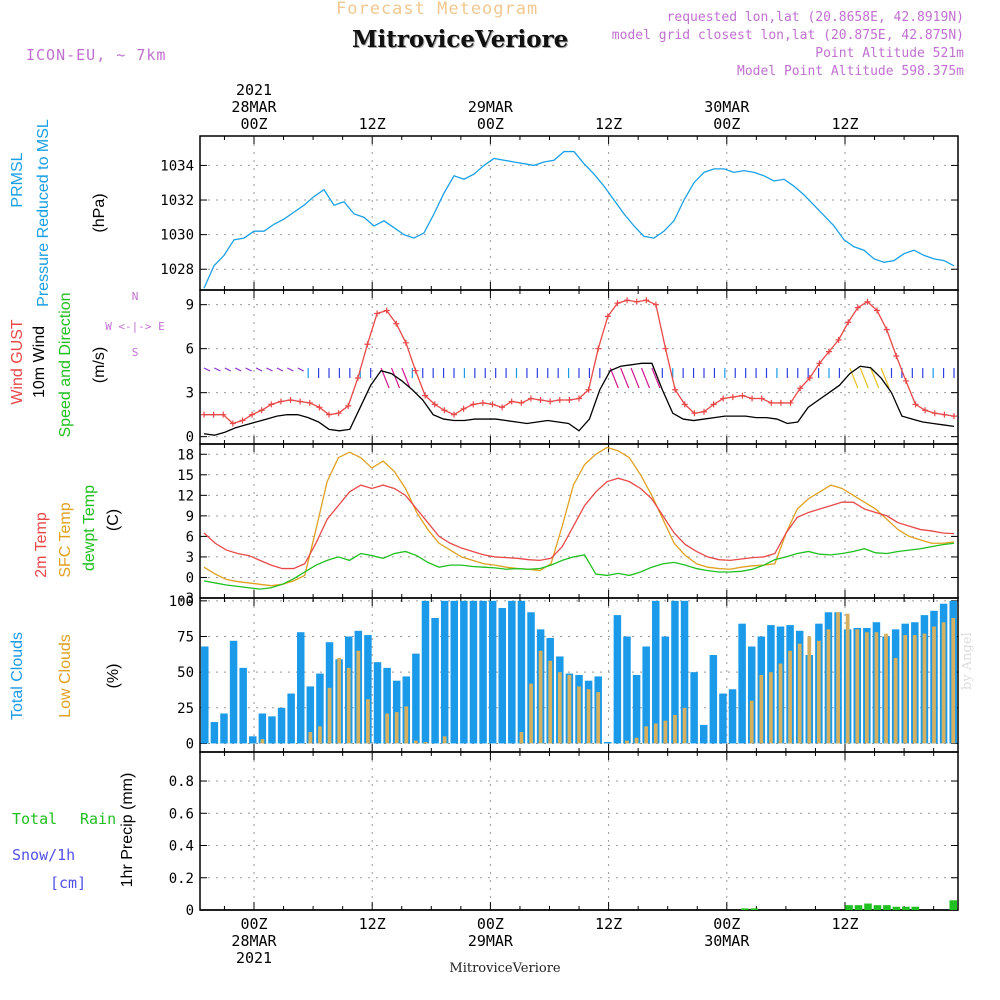 The height and width of the screenshot is (1000, 1000). Describe the element at coordinates (177, 166) in the screenshot. I see `y-tick-label: 1034` at that location.